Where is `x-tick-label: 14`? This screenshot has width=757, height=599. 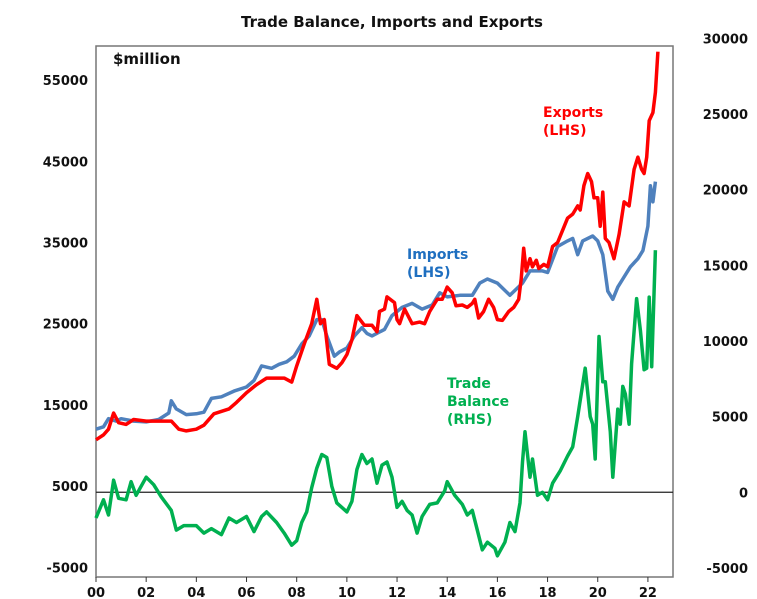 x-tick-label: 14 is located at coordinates (447, 592).